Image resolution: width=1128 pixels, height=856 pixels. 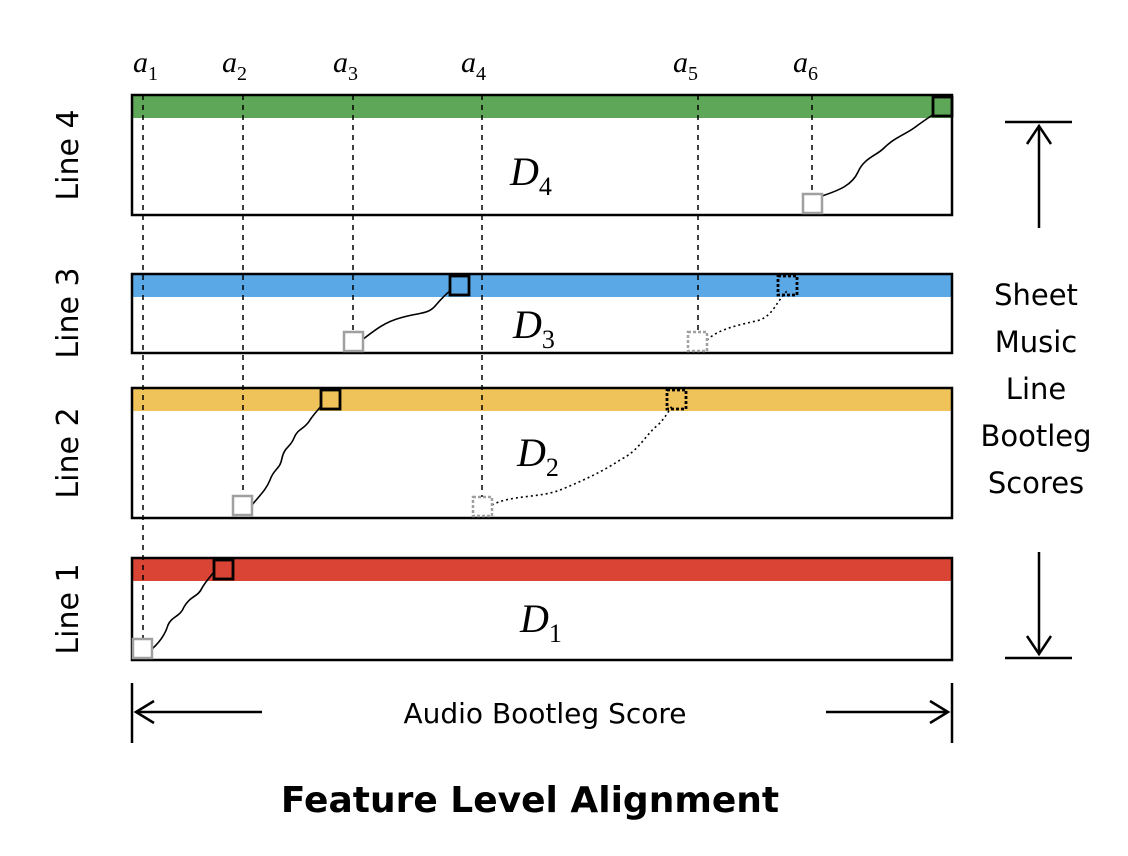 I want to click on line2-bootleg-bar, so click(x=542, y=399).